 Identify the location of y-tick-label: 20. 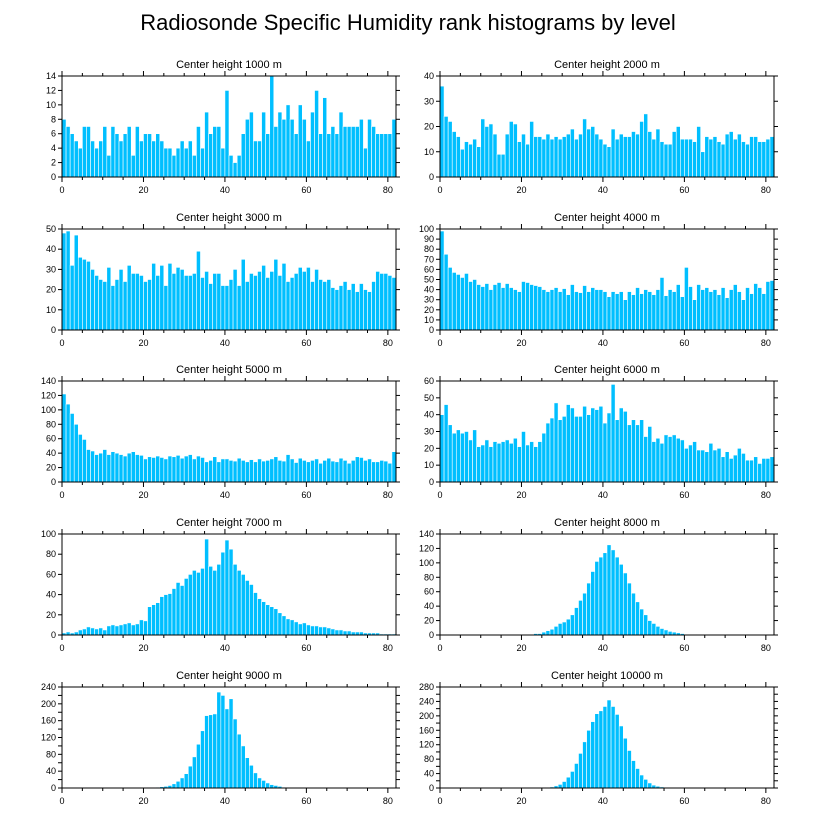
(429, 127).